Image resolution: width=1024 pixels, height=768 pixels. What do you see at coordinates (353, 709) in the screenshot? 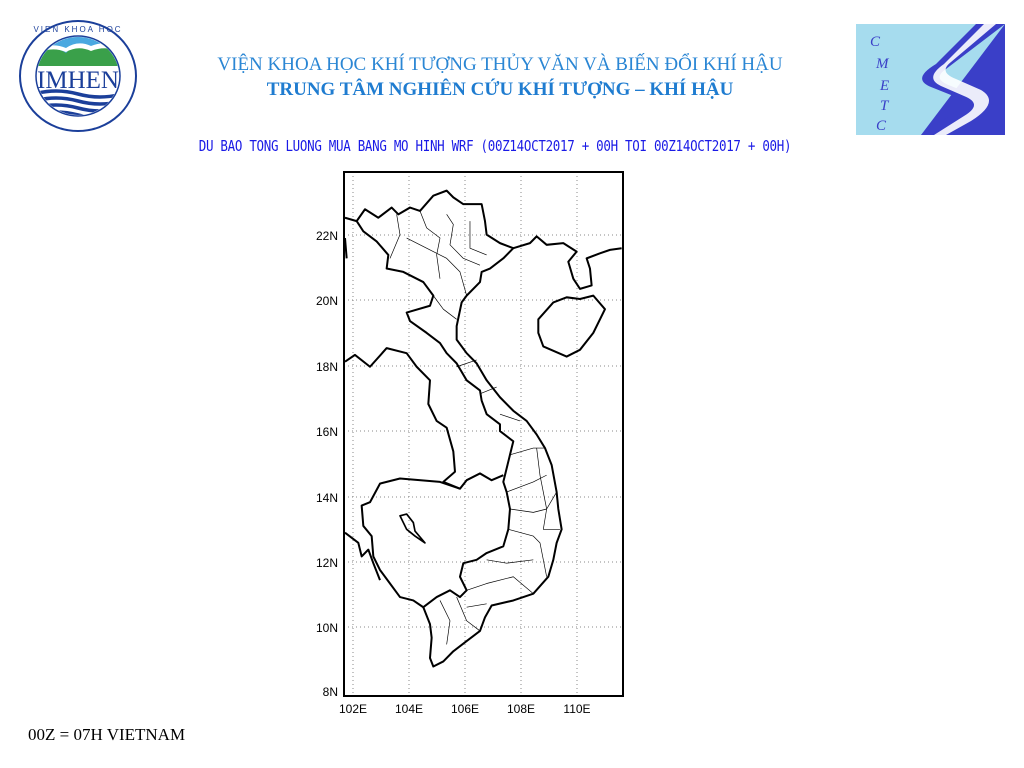
I see `lon-tick: 102E` at bounding box center [353, 709].